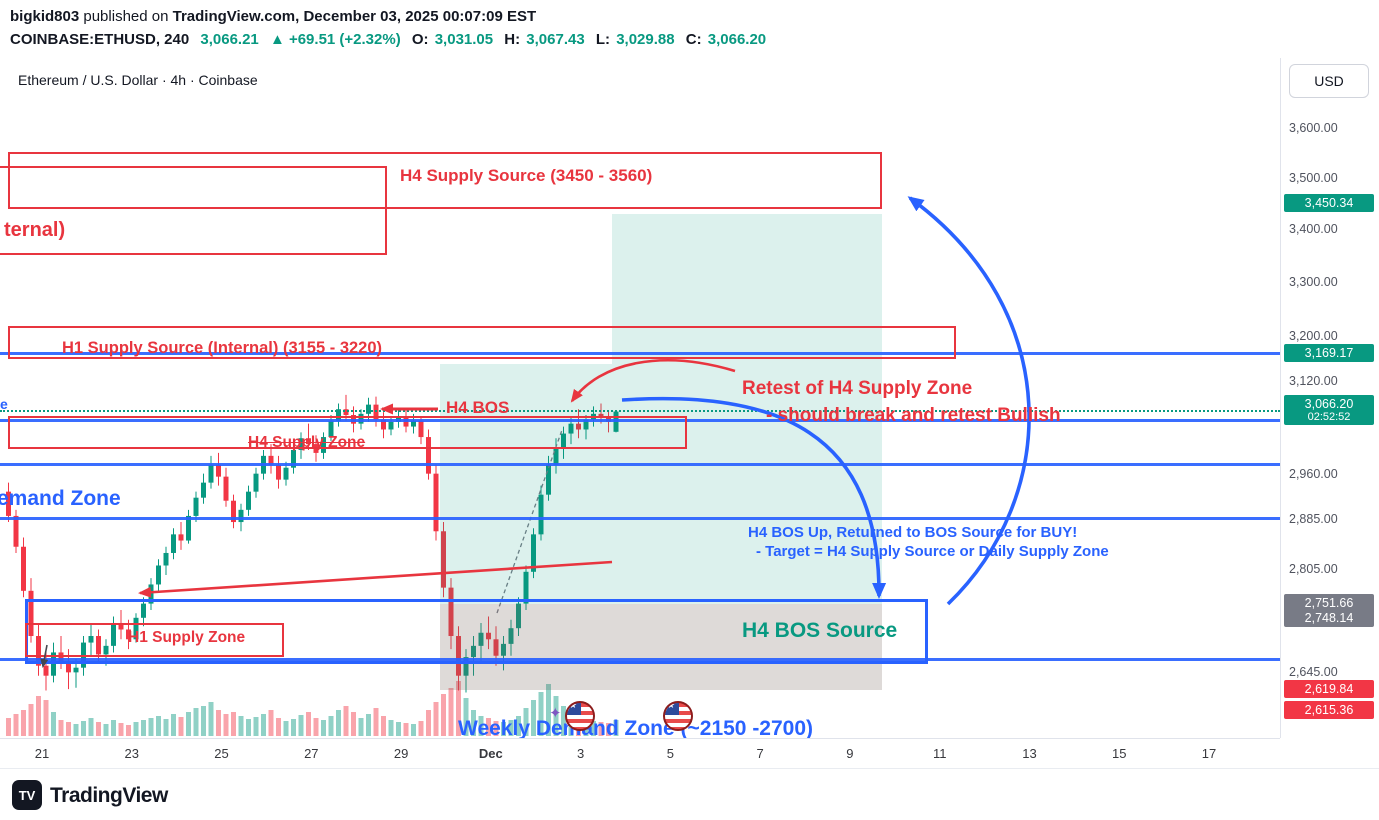  Describe the element at coordinates (1313, 380) in the screenshot. I see `price-tick: 3,120.00` at that location.